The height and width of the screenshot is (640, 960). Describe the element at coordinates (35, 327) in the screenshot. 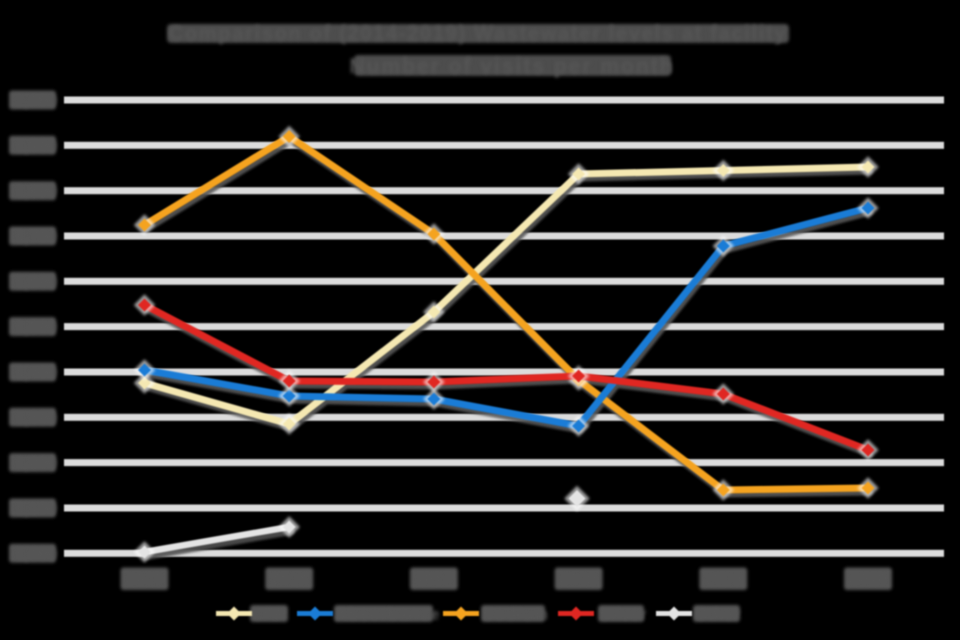

I see `svg-text: 1,500` at that location.